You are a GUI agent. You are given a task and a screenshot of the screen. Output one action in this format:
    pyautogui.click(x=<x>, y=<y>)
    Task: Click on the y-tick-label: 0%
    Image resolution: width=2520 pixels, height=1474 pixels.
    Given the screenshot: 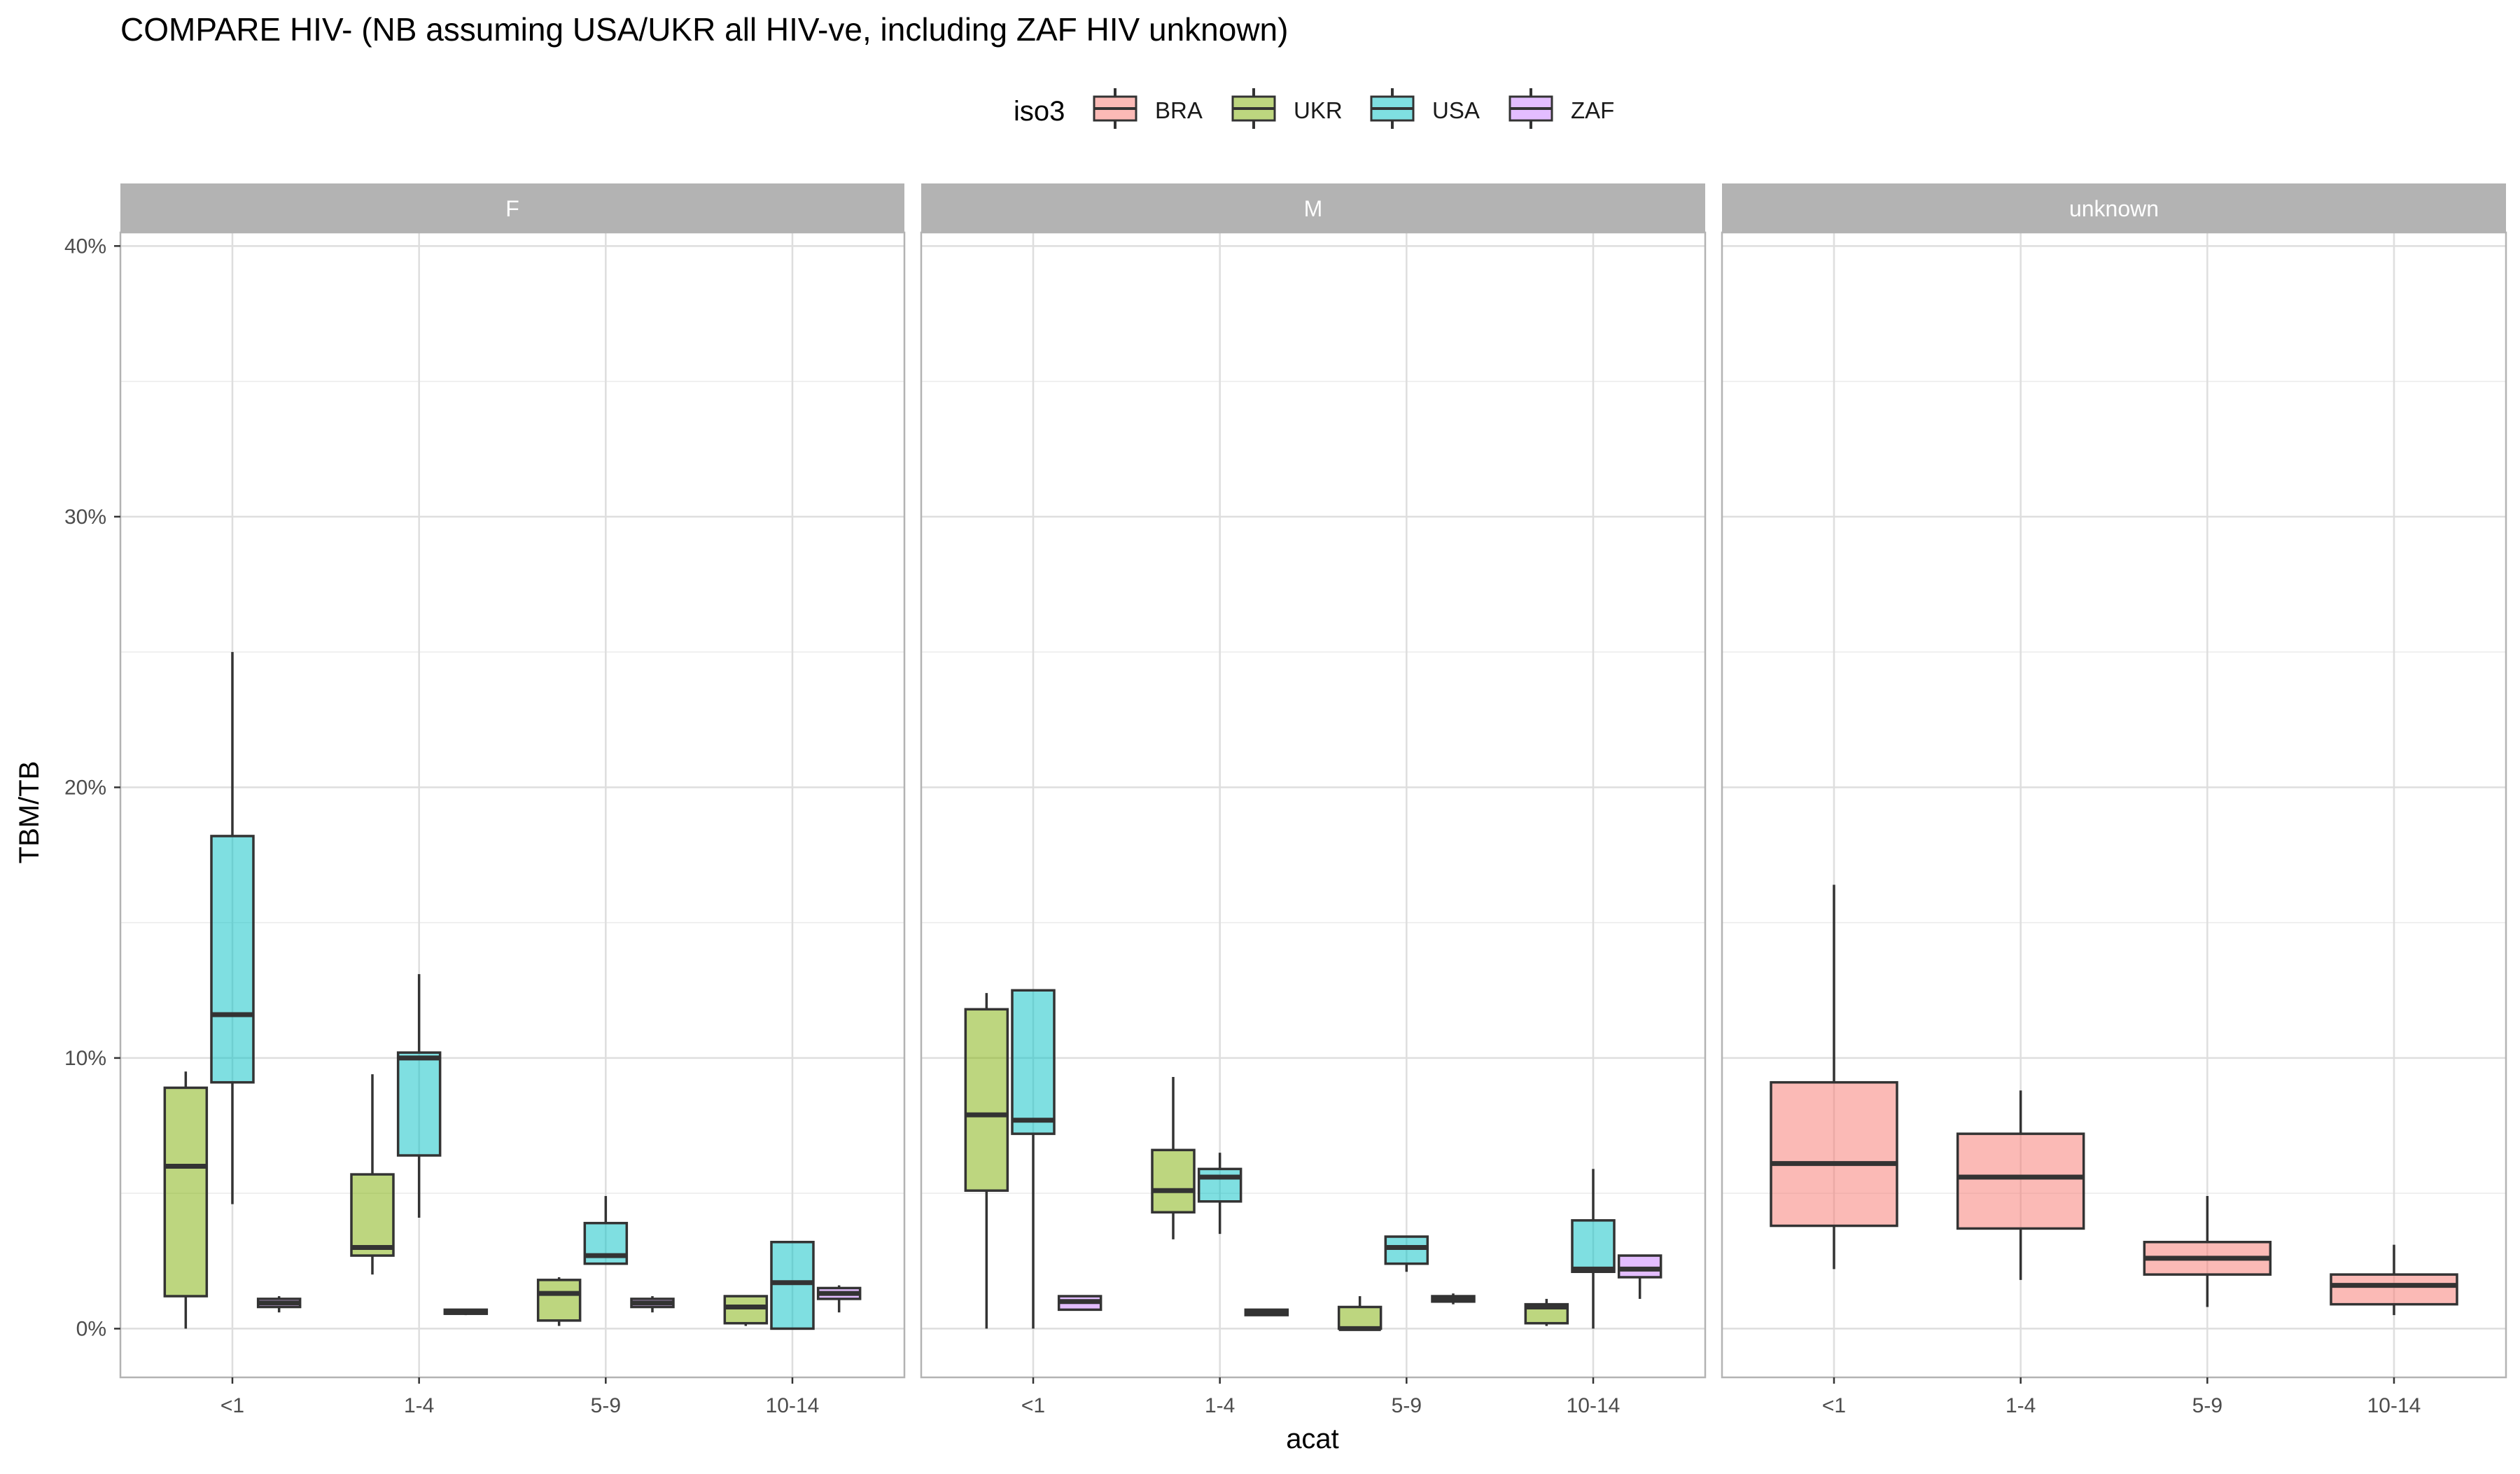 What is the action you would take?
    pyautogui.click(x=91, y=1328)
    